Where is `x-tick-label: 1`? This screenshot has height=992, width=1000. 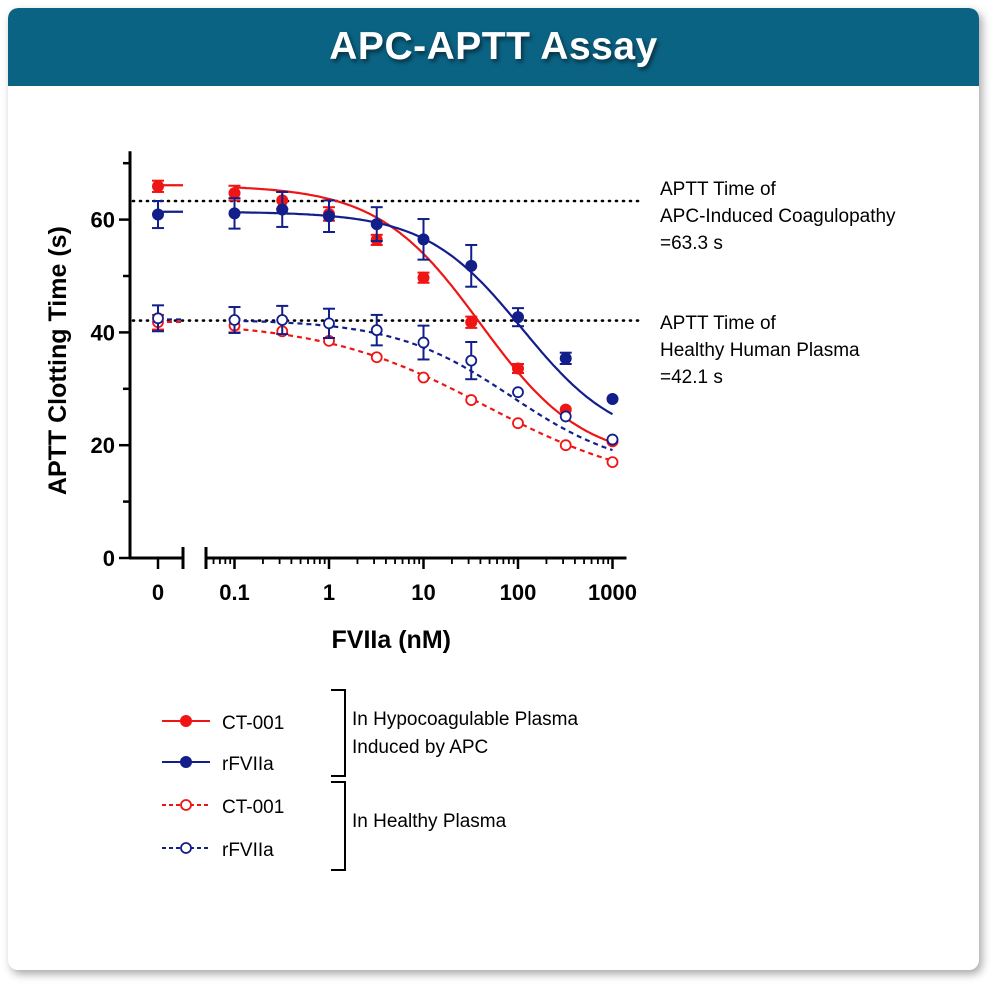 x-tick-label: 1 is located at coordinates (329, 592).